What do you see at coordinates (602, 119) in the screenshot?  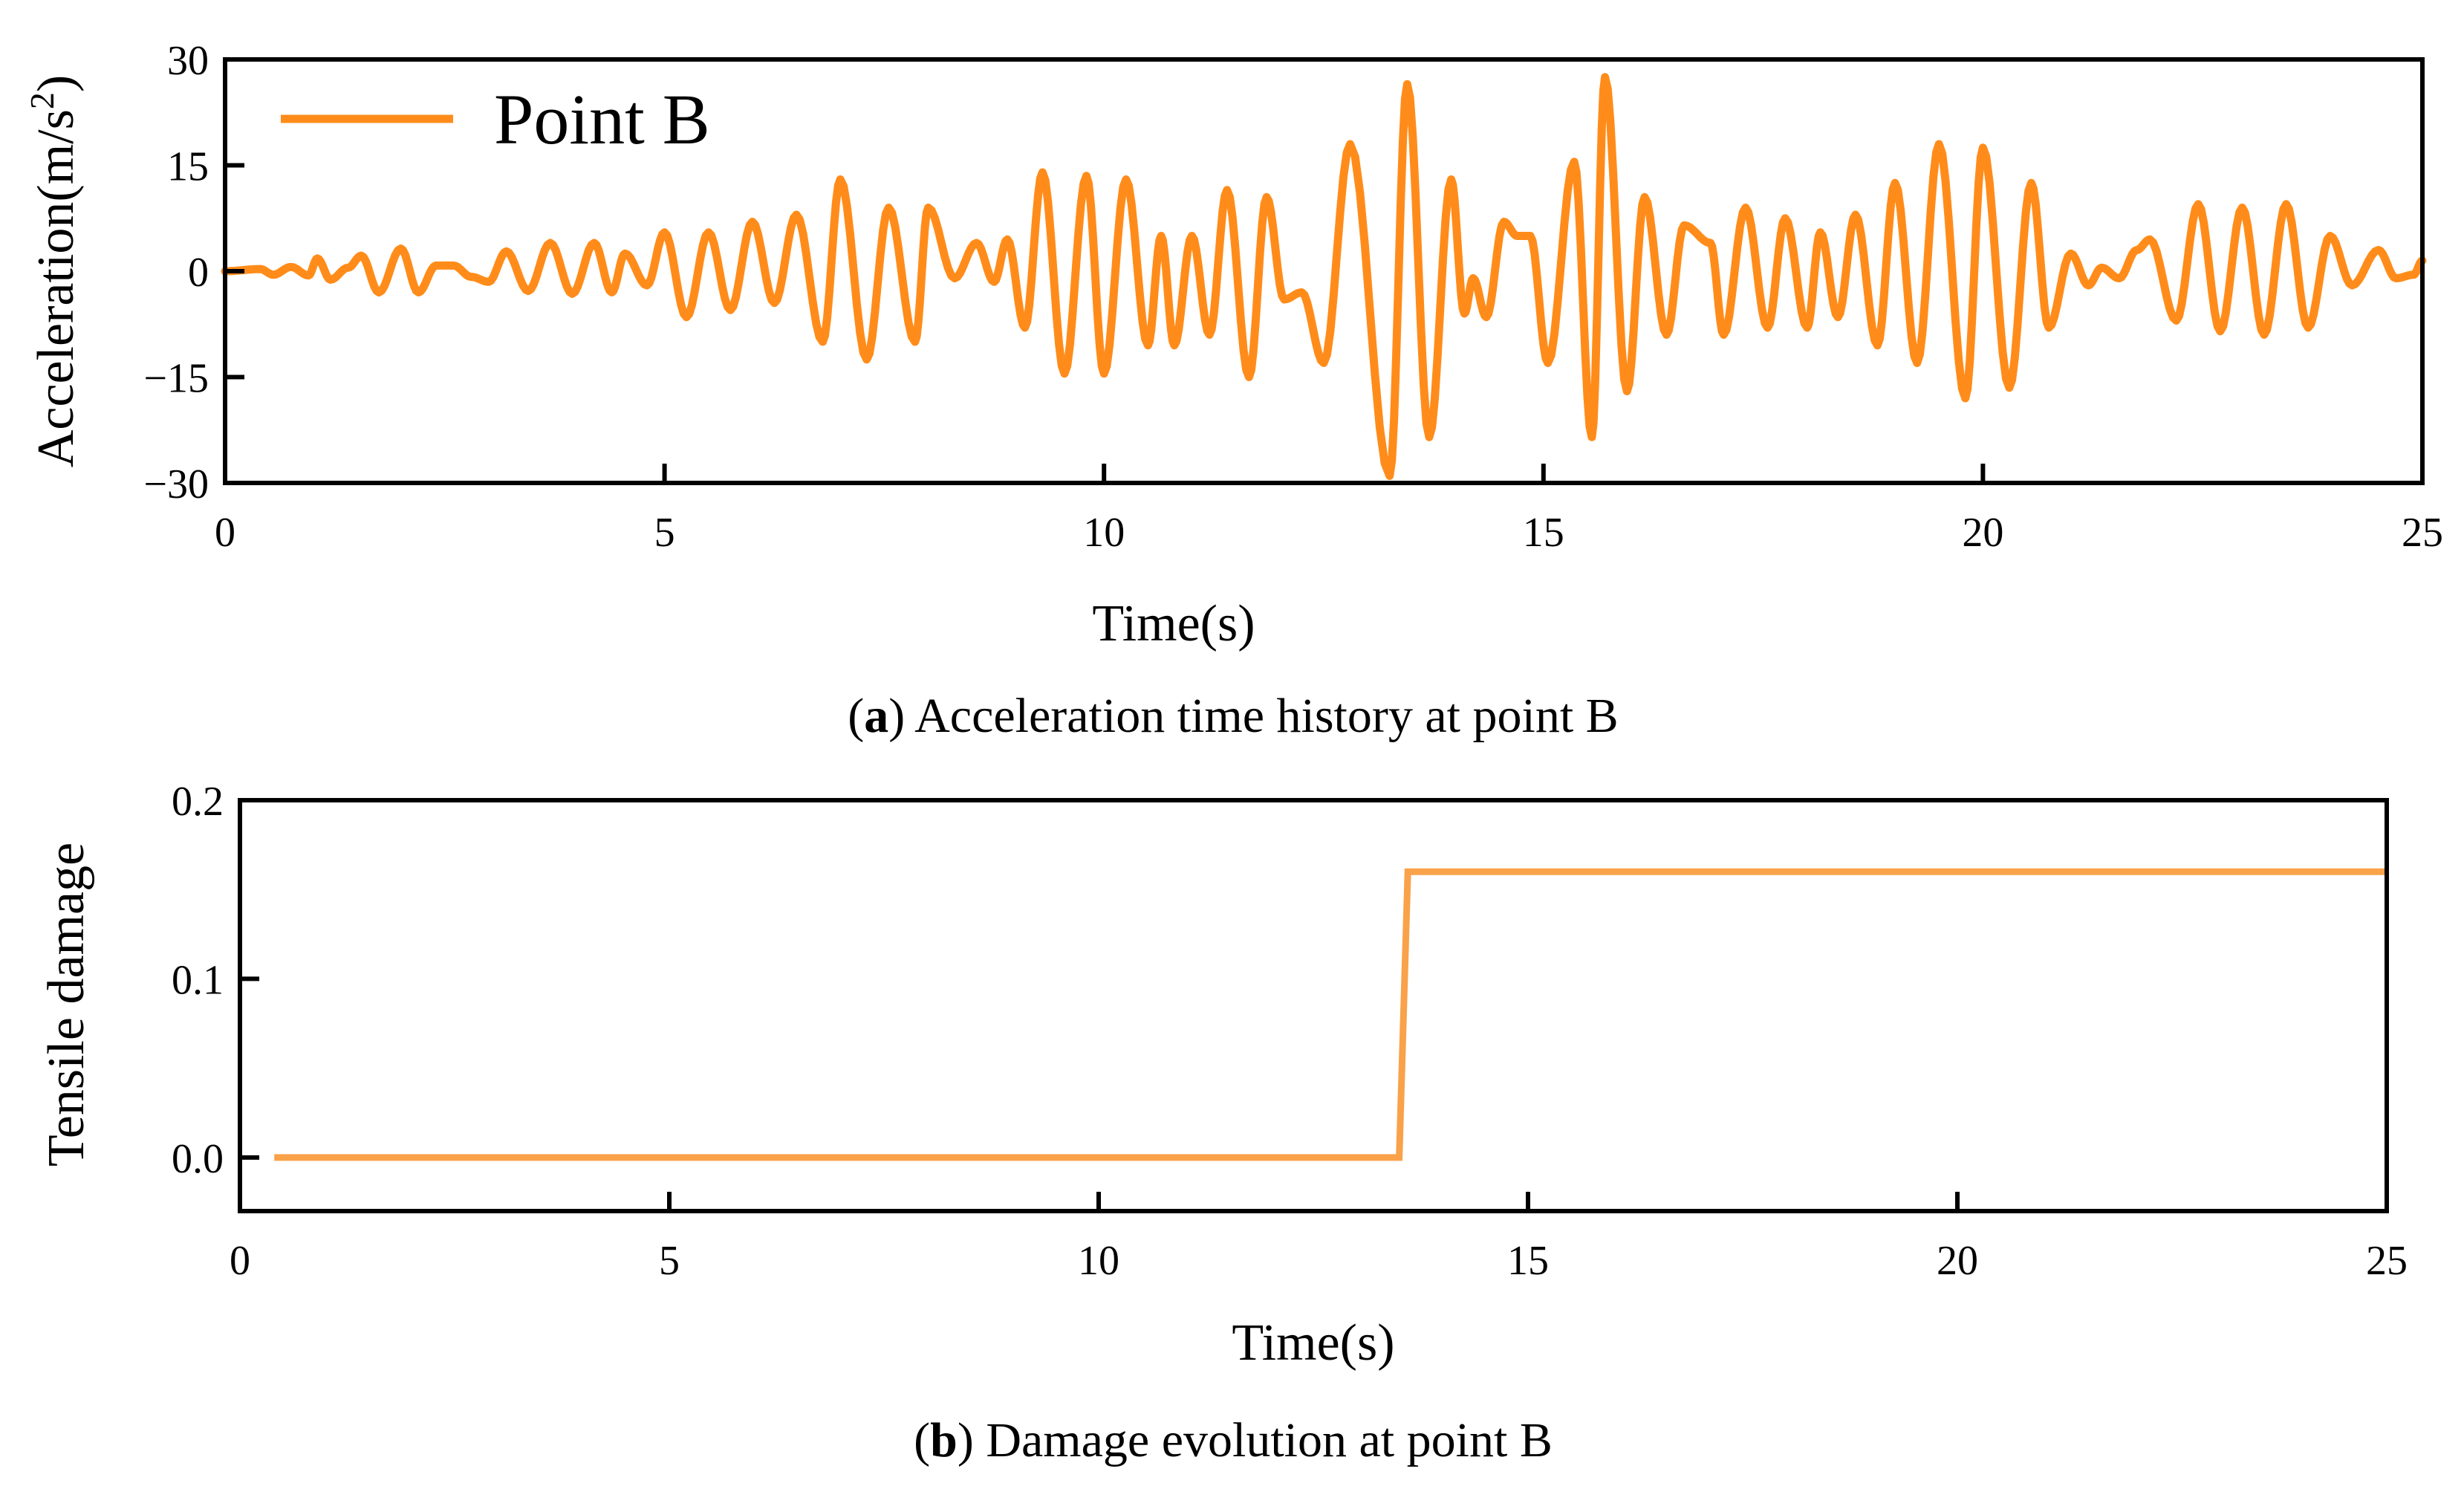 I see `legend-label: Point B` at bounding box center [602, 119].